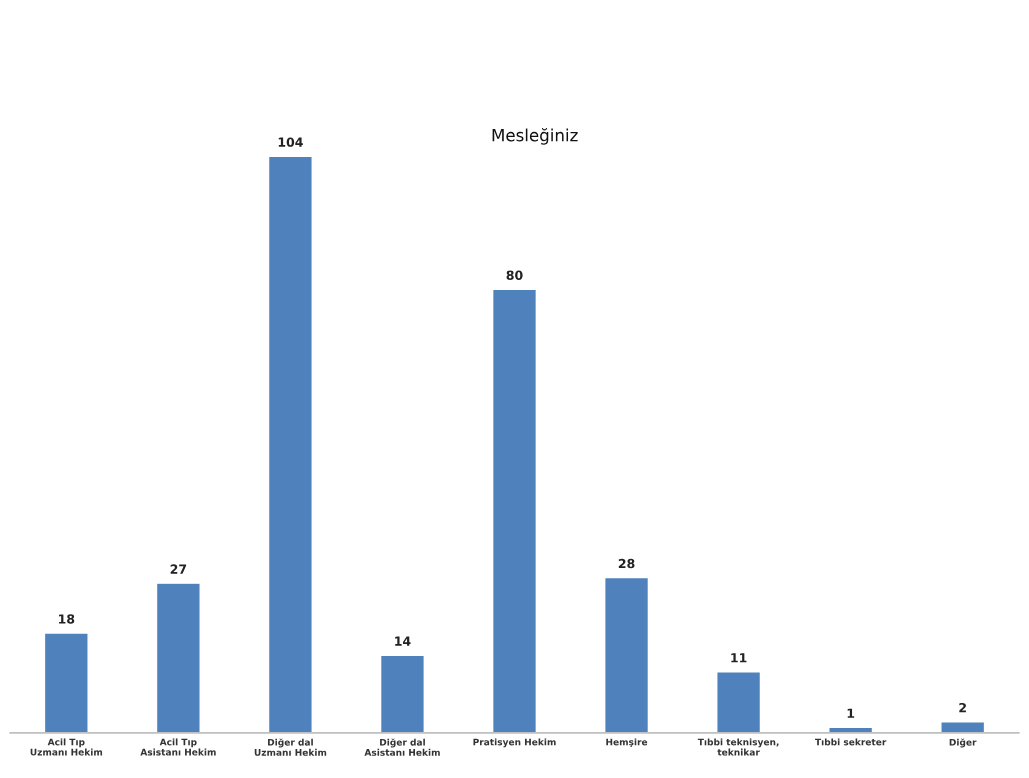  Describe the element at coordinates (626, 563) in the screenshot. I see `data-label: 28` at that location.